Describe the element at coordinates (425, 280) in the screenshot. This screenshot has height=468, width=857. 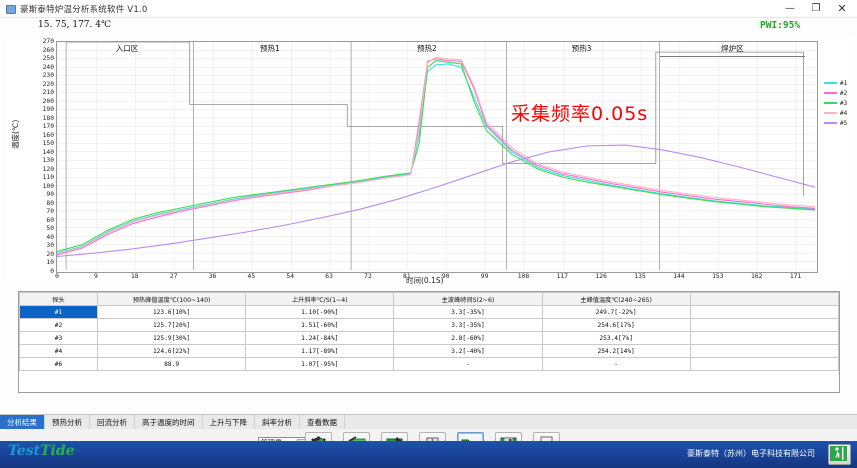
I see `x-axis-label: 时间(0.1S)` at that location.